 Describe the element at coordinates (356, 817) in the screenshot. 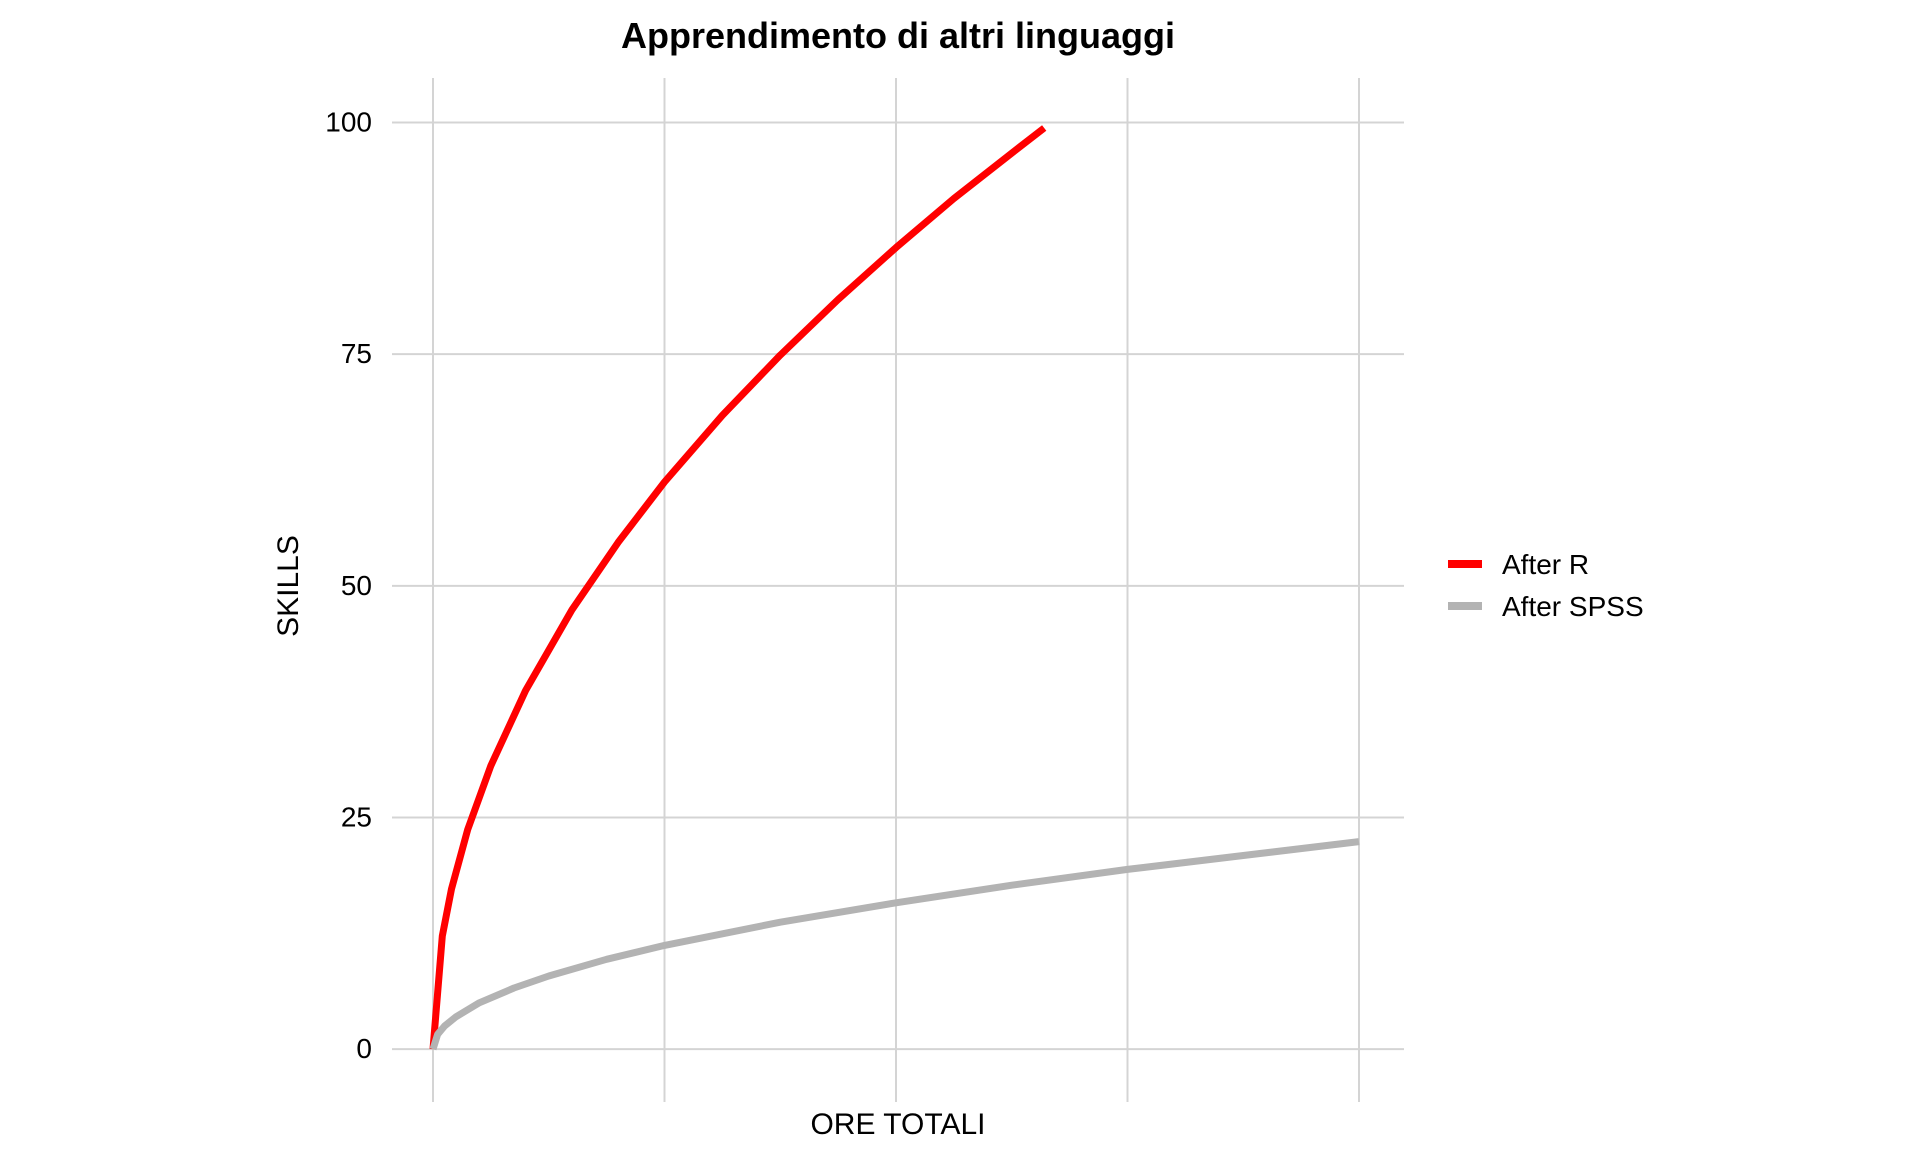

I see `y-tick-label-1: 25` at that location.